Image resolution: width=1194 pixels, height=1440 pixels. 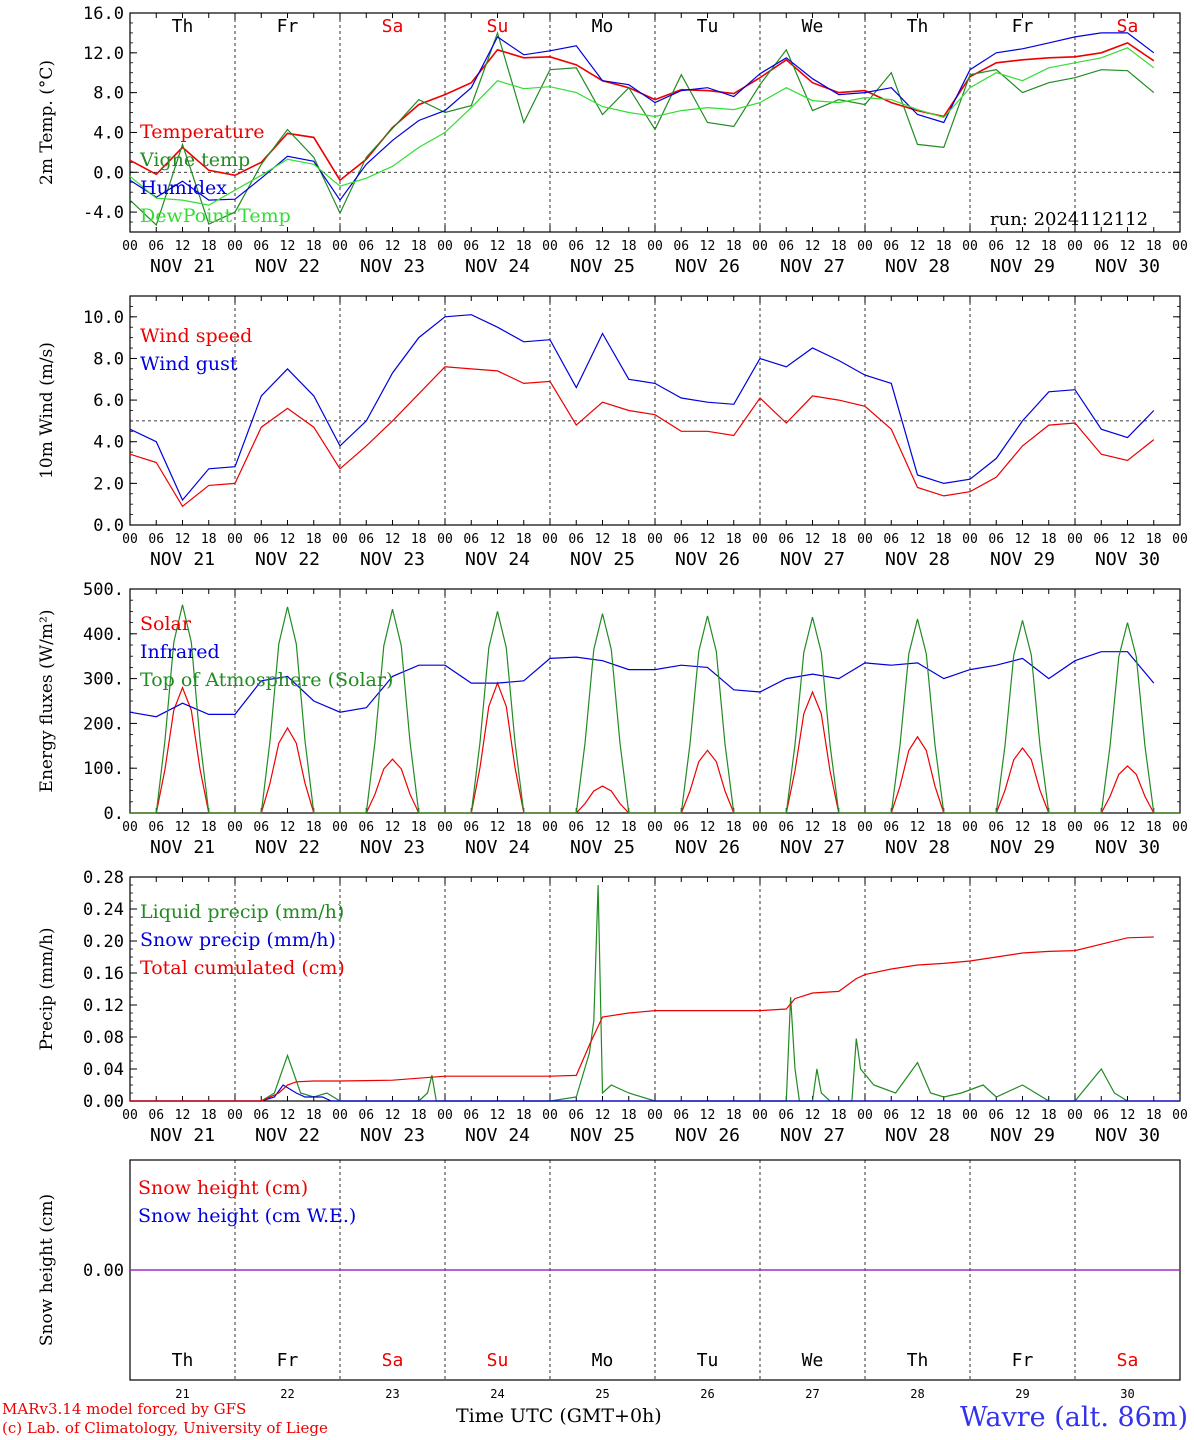 What do you see at coordinates (1127, 1394) in the screenshot?
I see `day-number-label: 30` at bounding box center [1127, 1394].